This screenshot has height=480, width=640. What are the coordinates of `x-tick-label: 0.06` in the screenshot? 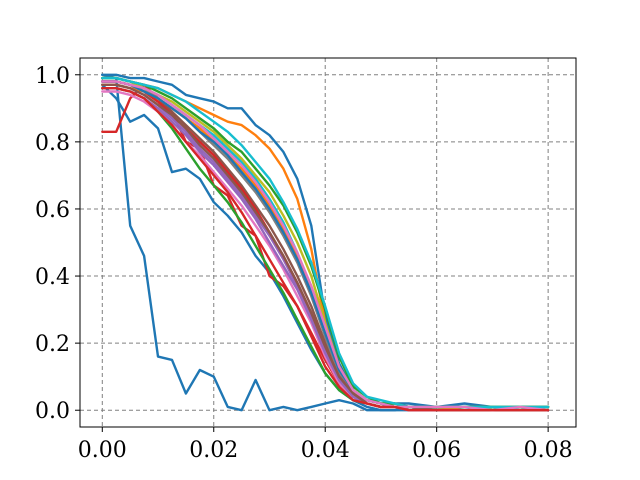 It's located at (436, 450).